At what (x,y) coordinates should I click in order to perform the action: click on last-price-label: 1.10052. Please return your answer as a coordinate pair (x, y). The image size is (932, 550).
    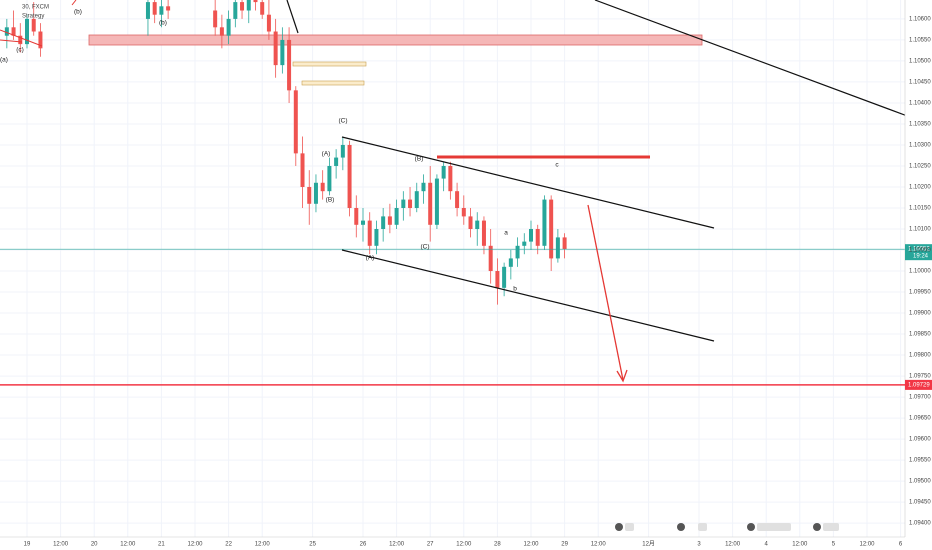
    Looking at the image, I should click on (919, 250).